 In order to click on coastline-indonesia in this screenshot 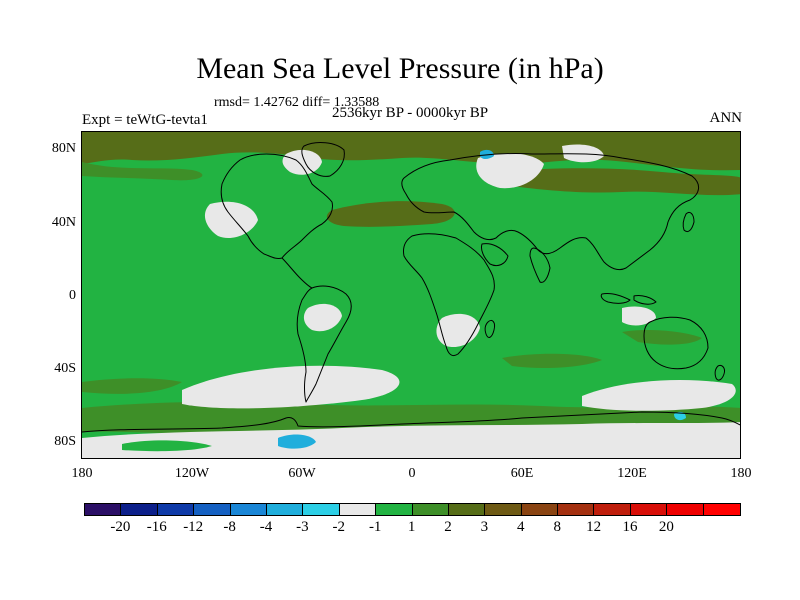, I will do `click(628, 299)`.